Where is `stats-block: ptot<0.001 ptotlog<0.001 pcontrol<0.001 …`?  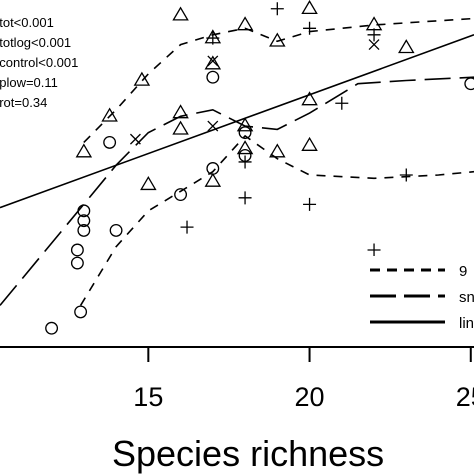 stats-block: ptot<0.001 ptotlog<0.001 pcontrol<0.001 … is located at coordinates (39, 62).